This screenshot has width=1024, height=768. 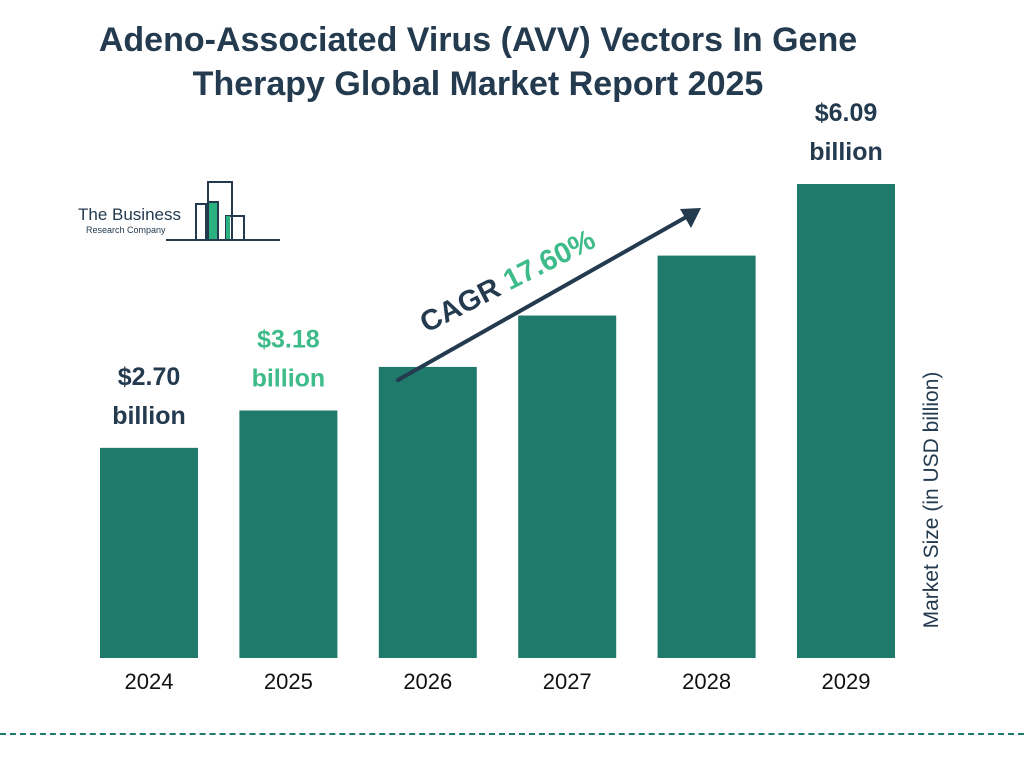 I want to click on x-tick-label: 2029, so click(x=846, y=681).